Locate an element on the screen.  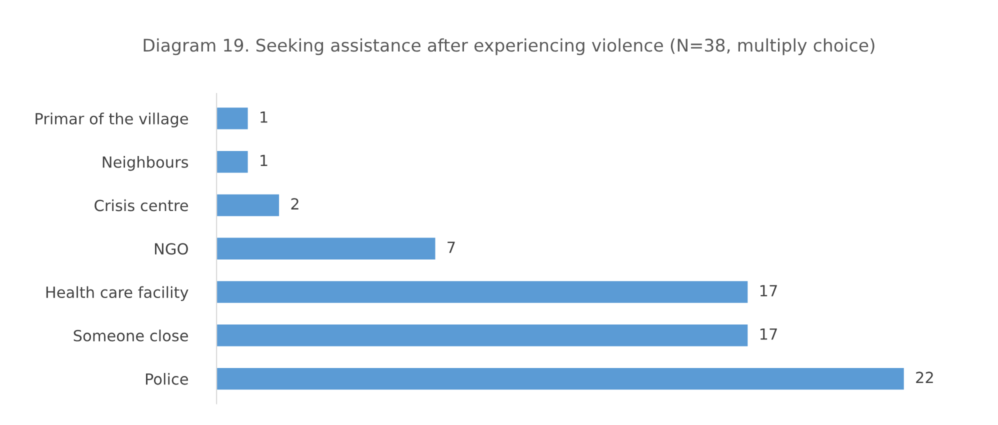
data-label: 7 is located at coordinates (451, 247).